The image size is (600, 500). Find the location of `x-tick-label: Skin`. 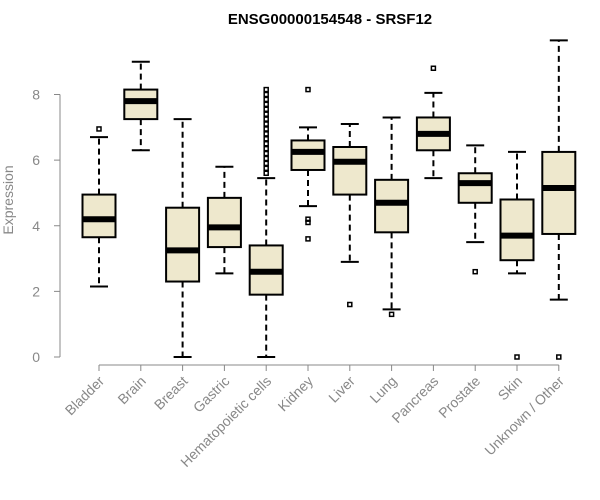

x-tick-label: Skin is located at coordinates (510, 388).